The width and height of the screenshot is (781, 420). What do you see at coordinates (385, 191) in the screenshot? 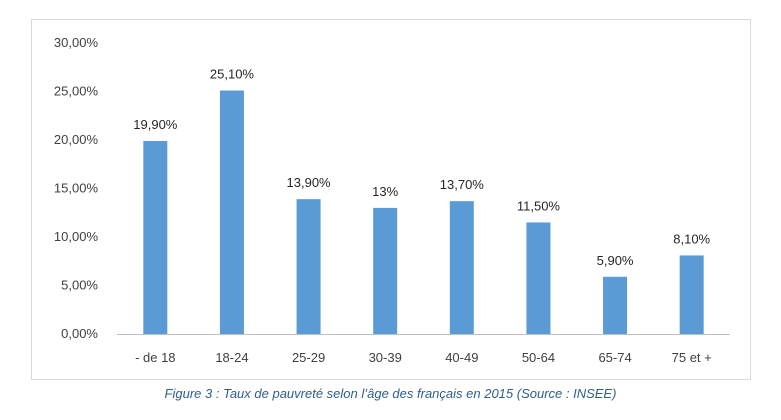
I see `data-label: 13%` at bounding box center [385, 191].